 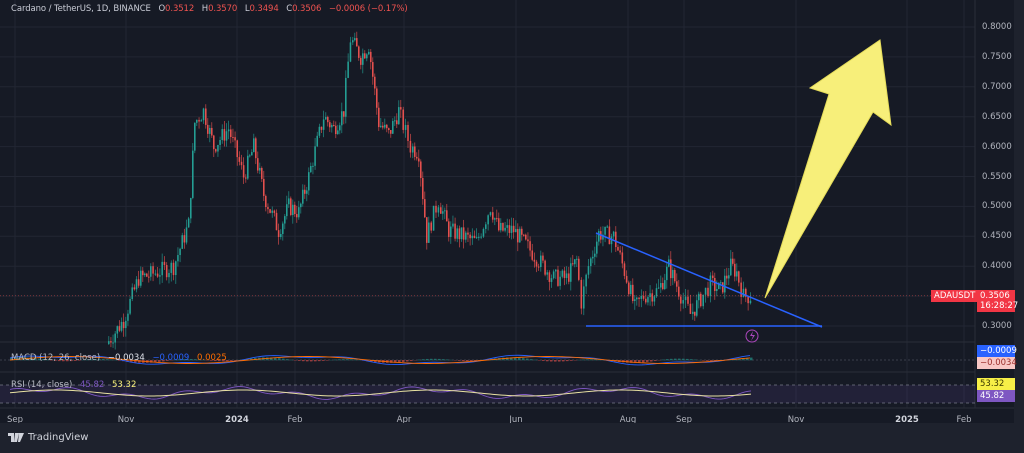 What do you see at coordinates (628, 420) in the screenshot?
I see `time-axis-label: Aug` at bounding box center [628, 420].